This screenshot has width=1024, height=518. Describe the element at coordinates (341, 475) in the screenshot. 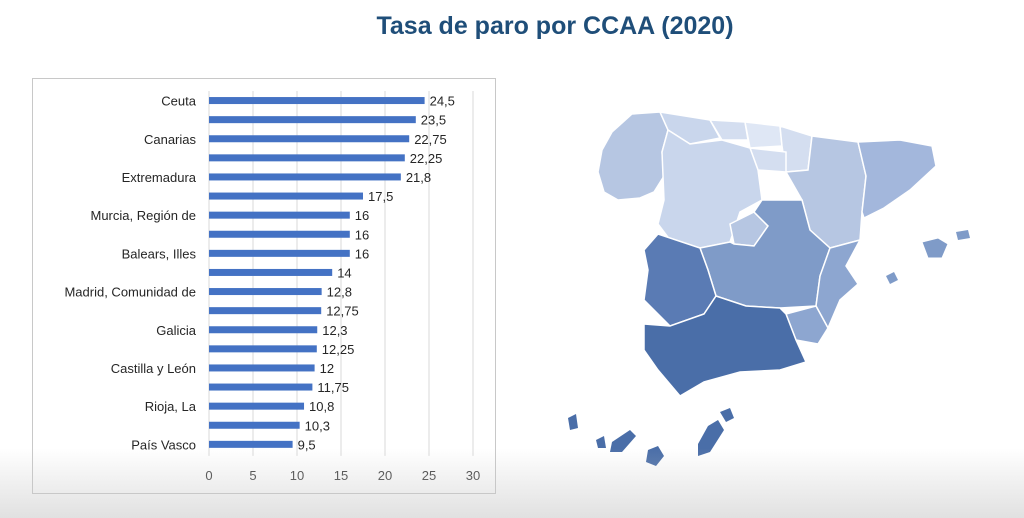

I see `x-tick-label: 15` at that location.